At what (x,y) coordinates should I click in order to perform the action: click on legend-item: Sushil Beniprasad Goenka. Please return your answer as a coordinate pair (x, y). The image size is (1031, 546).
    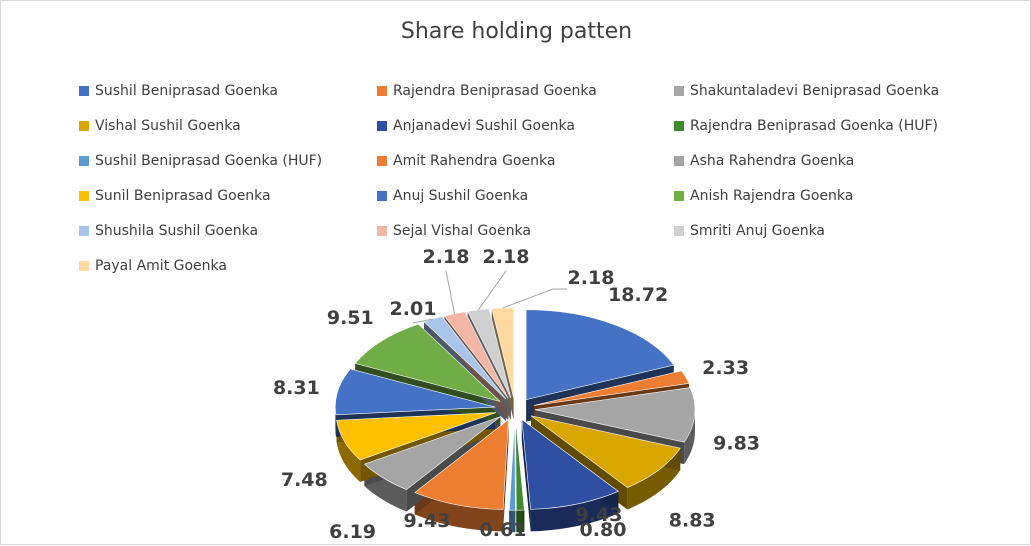
    Looking at the image, I should click on (228, 90).